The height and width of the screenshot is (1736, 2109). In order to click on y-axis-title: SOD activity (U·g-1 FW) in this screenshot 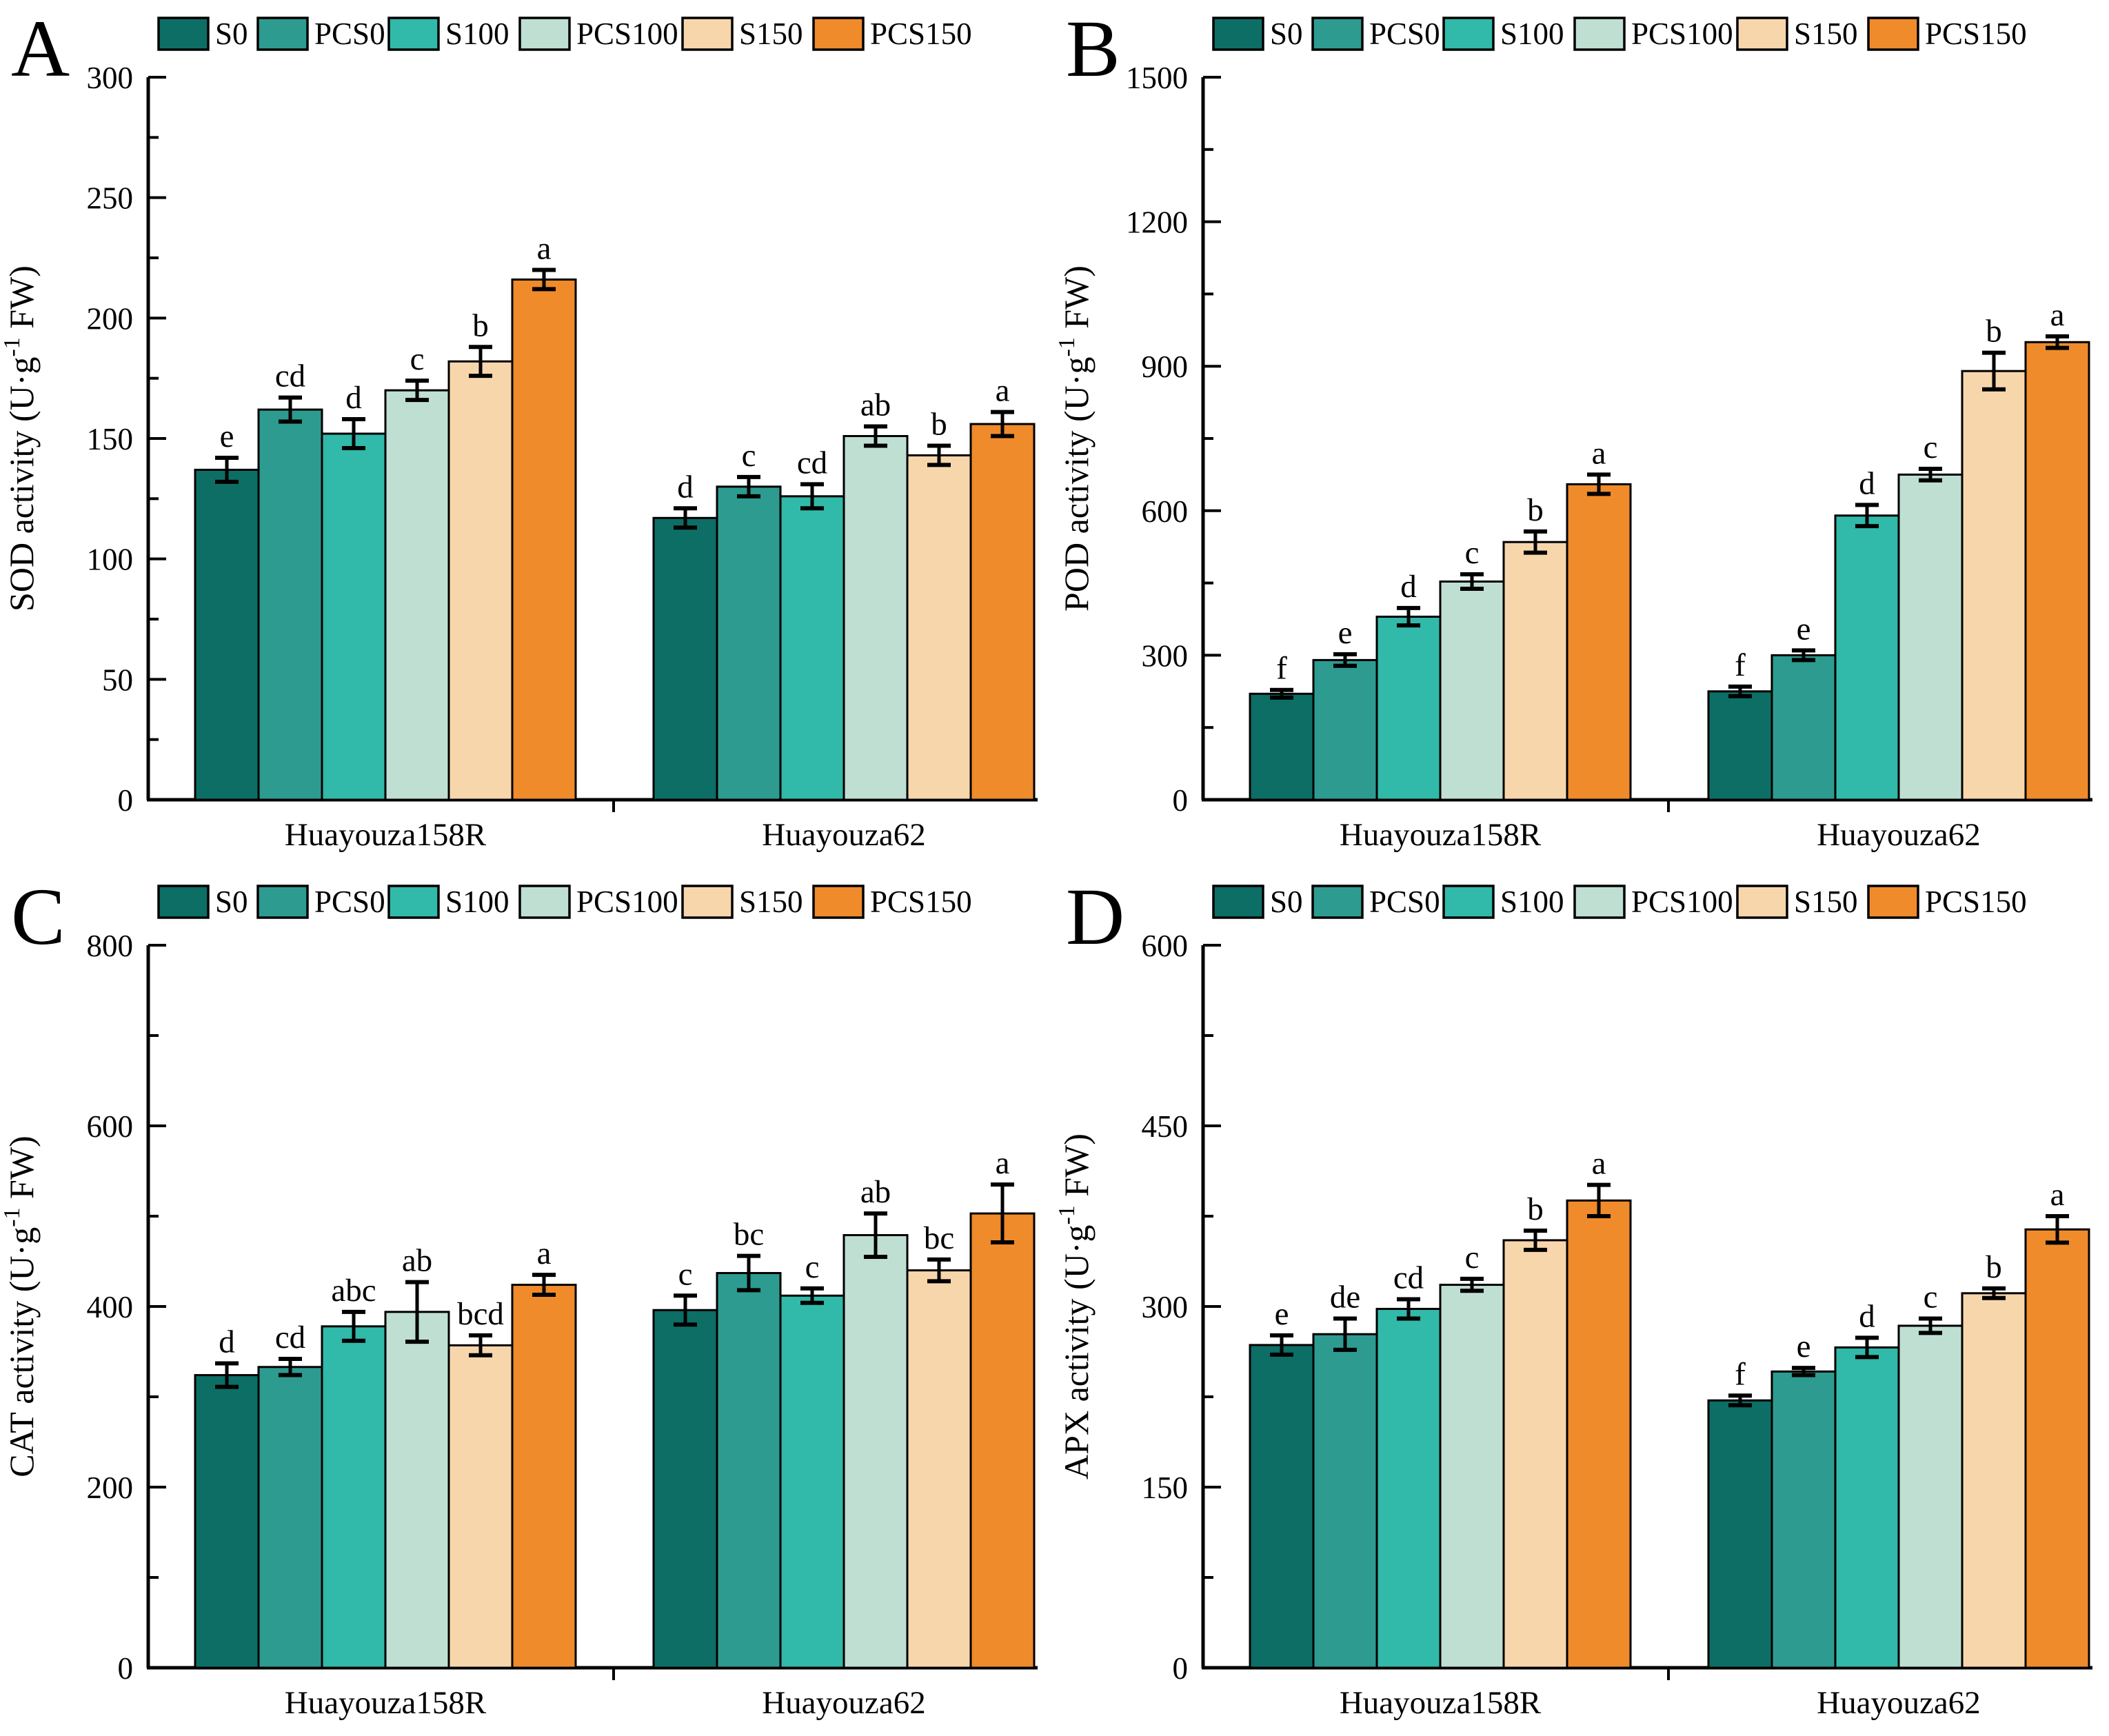, I will do `click(20, 438)`.